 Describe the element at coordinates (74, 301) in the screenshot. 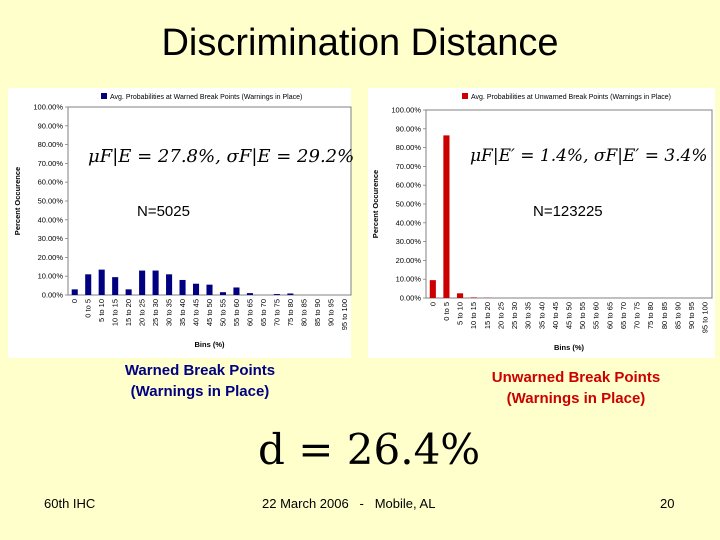

I see `x-tick-label: 0` at that location.